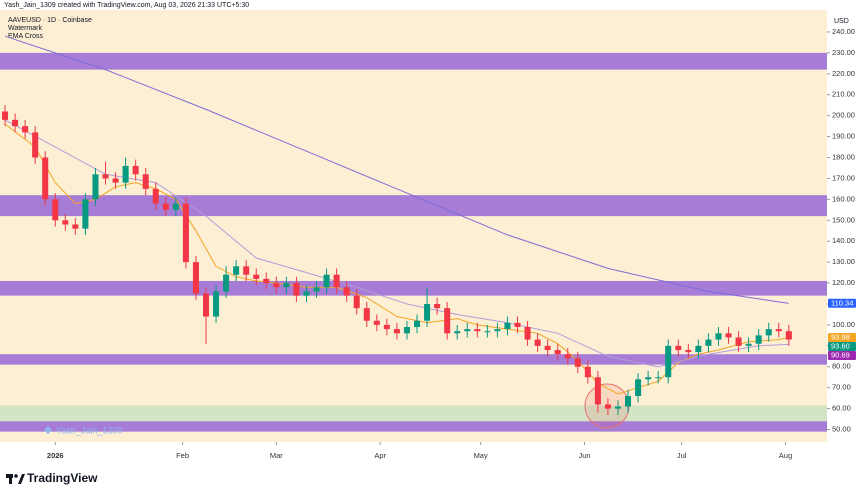 Image resolution: width=860 pixels, height=495 pixels. I want to click on y-tick-label: 240.00, so click(843, 31).